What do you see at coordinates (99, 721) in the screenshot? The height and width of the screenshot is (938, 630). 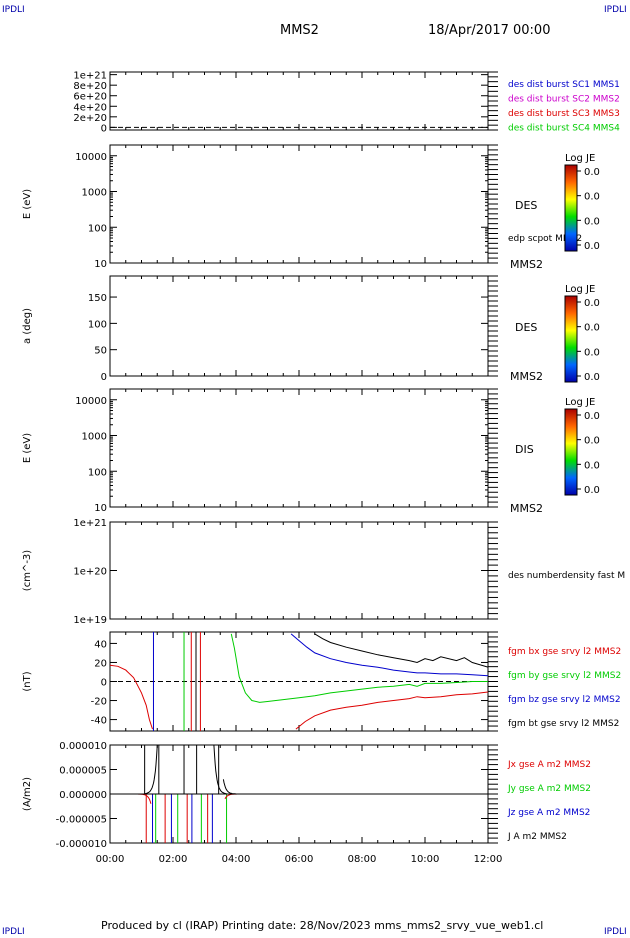 I see `y-tick-label: -40` at bounding box center [99, 721].